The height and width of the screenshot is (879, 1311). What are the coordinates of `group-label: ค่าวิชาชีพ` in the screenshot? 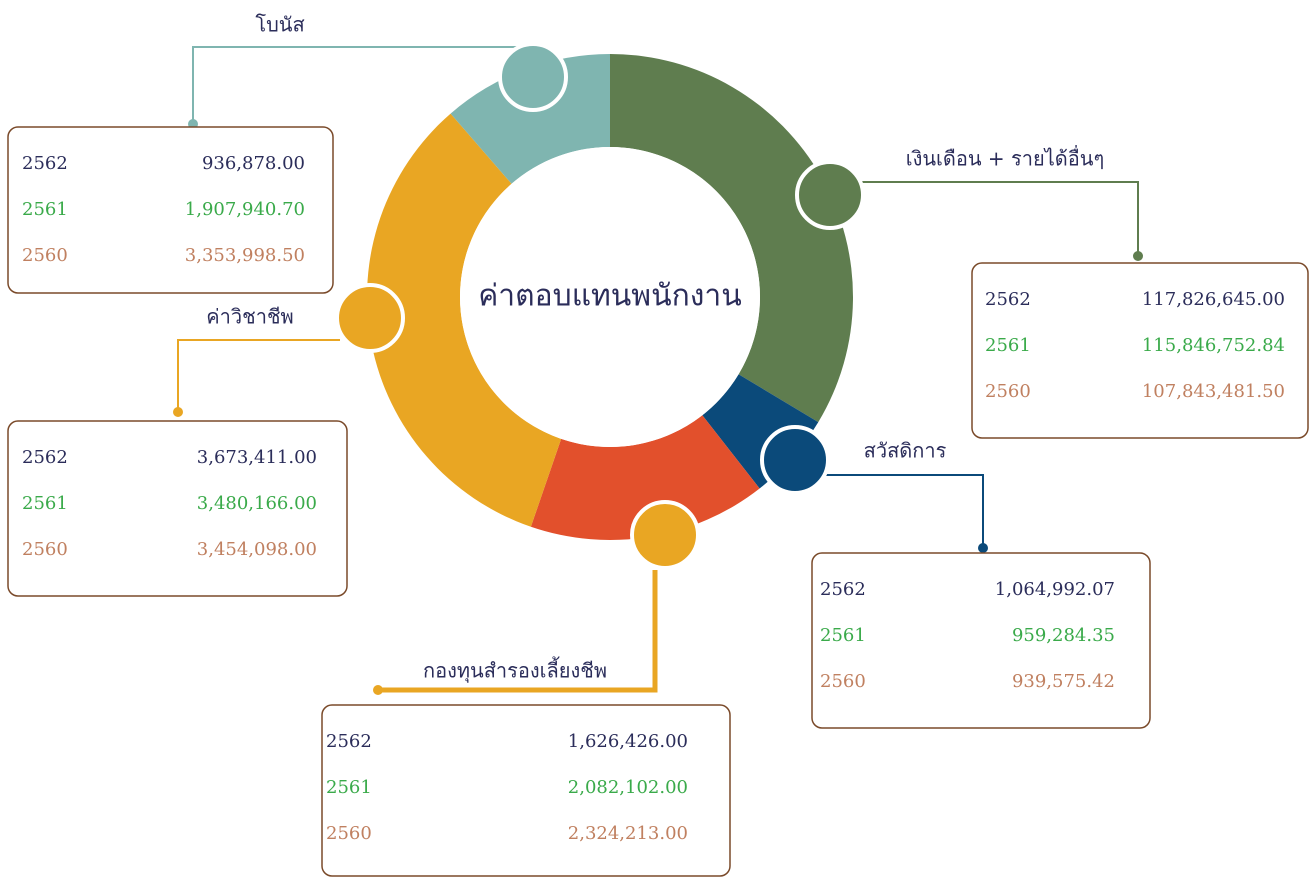 It's located at (249, 317).